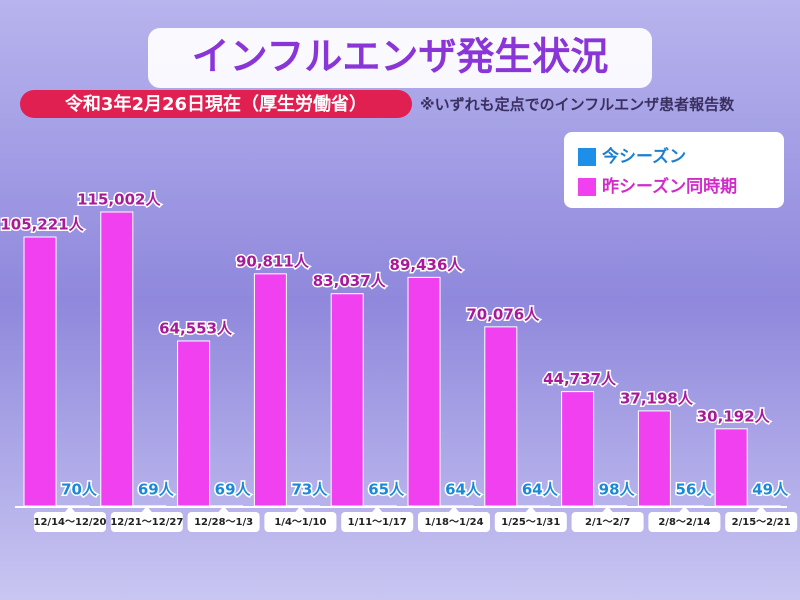  I want to click on title-box, so click(400, 58).